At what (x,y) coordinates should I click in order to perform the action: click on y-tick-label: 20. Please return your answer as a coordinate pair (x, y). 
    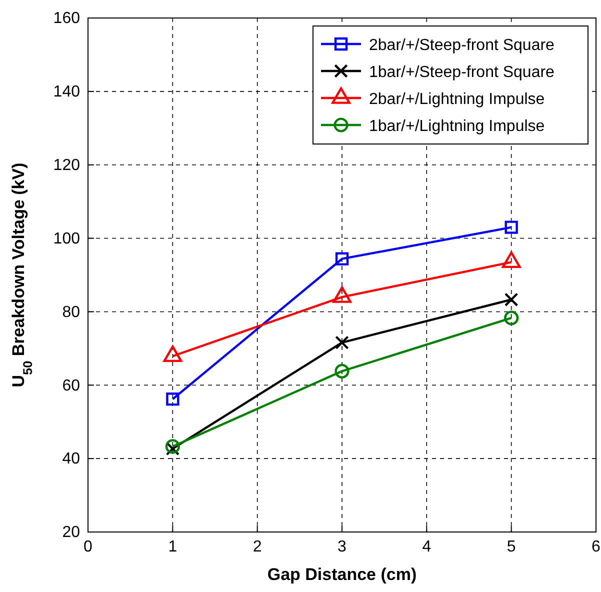
    Looking at the image, I should click on (71, 533).